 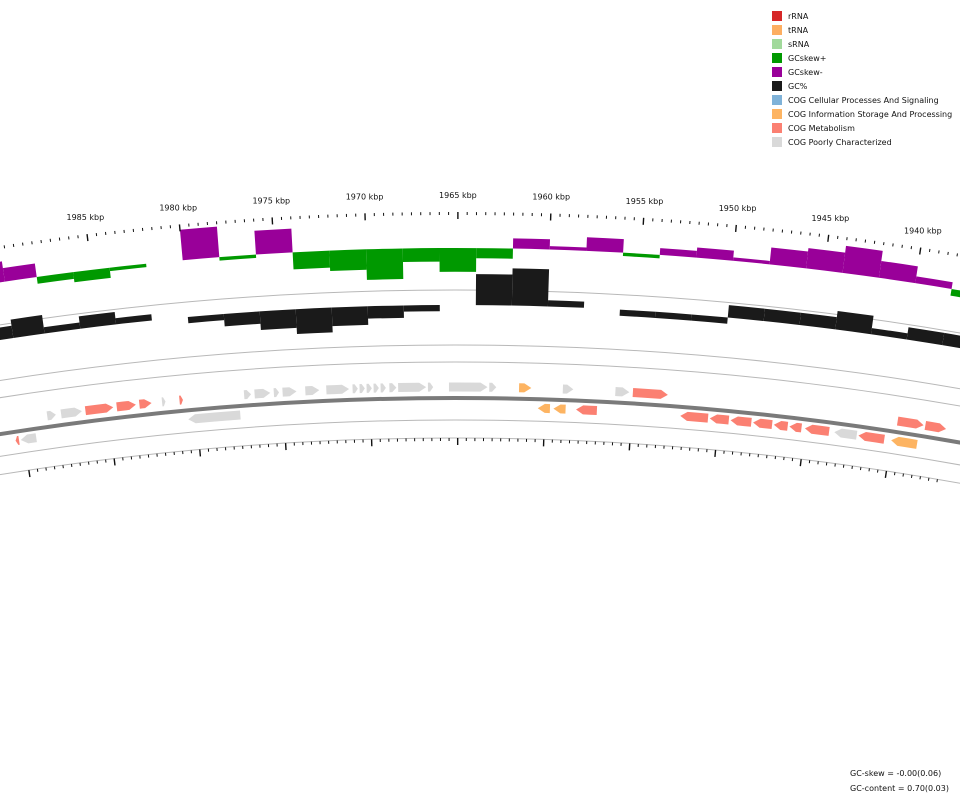 What do you see at coordinates (738, 208) in the screenshot?
I see `tick-label: 1950 kbp` at bounding box center [738, 208].